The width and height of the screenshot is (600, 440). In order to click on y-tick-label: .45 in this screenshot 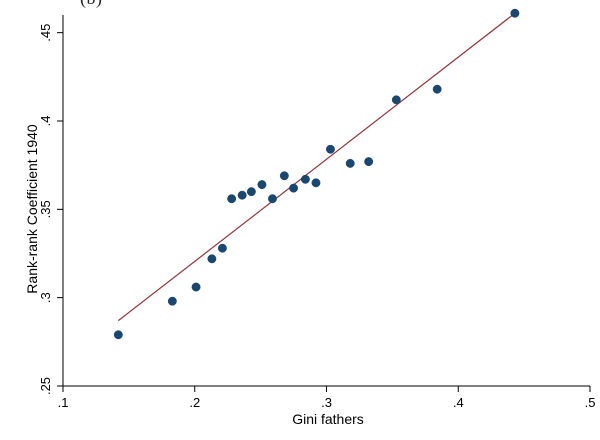, I will do `click(45, 33)`.